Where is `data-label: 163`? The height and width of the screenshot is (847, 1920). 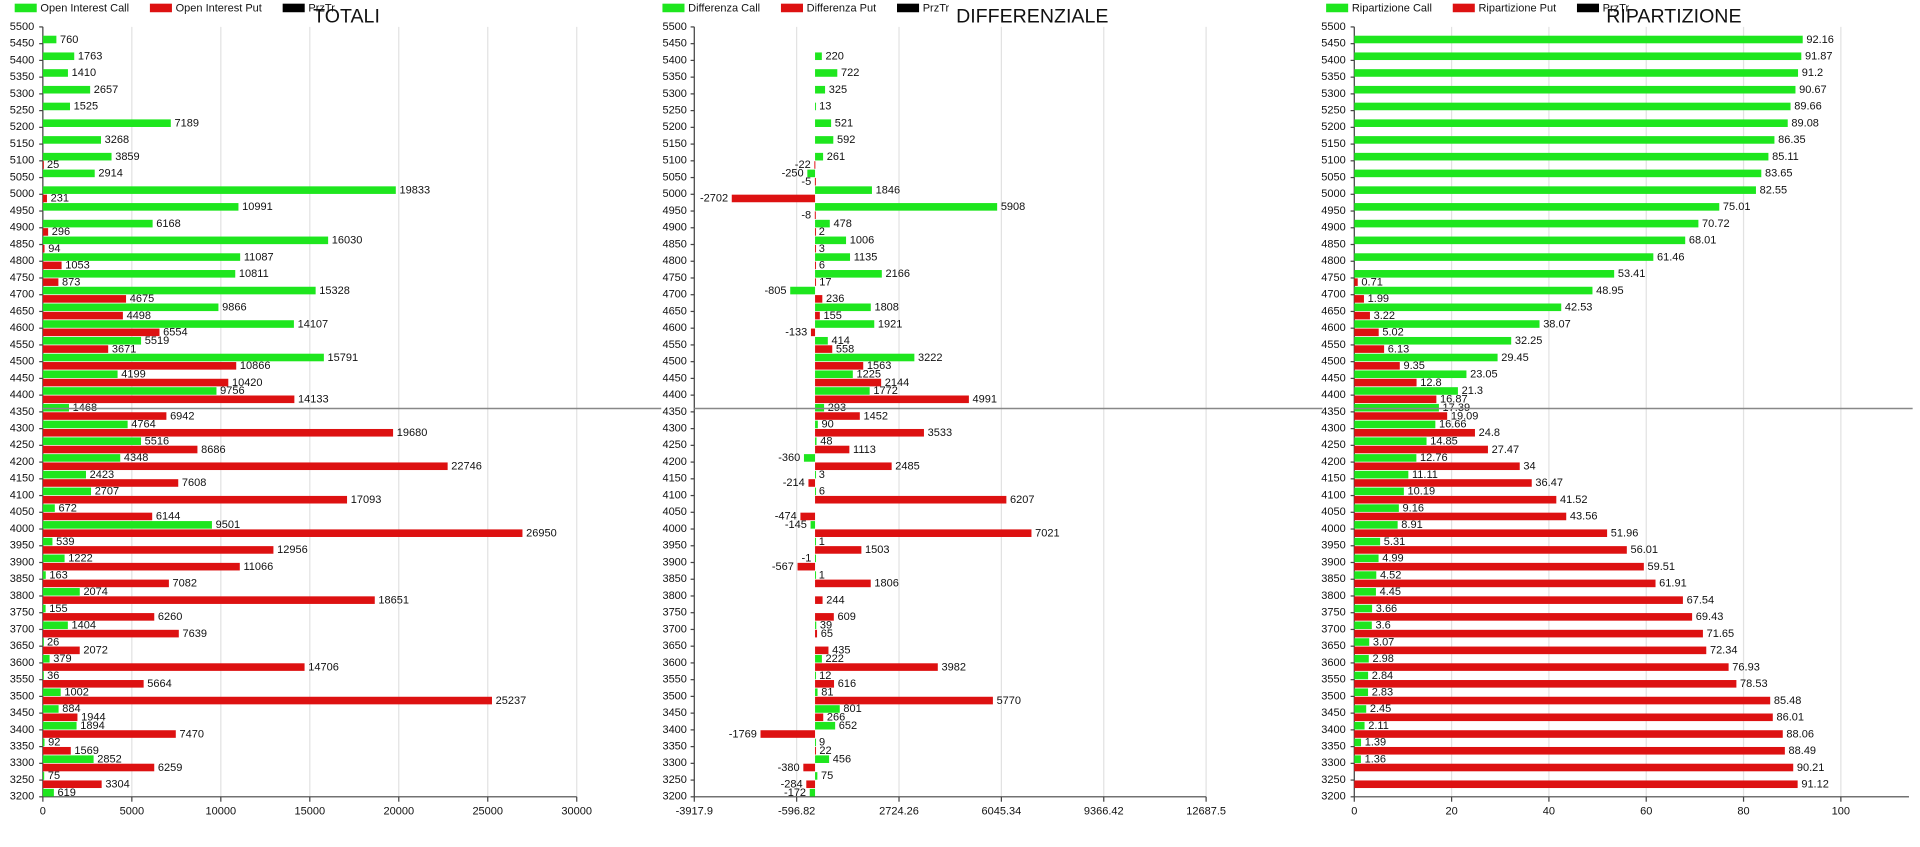
data-label: 163 is located at coordinates (58, 575).